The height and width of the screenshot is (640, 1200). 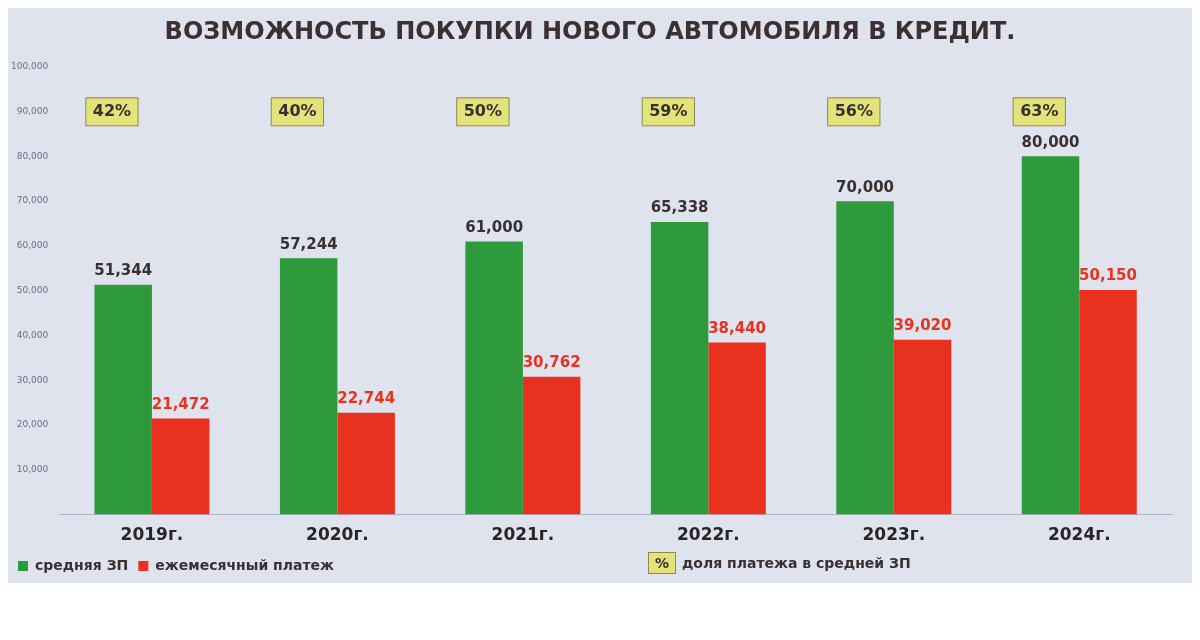 What do you see at coordinates (32, 200) in the screenshot?
I see `y-tick-label: 70,000` at bounding box center [32, 200].